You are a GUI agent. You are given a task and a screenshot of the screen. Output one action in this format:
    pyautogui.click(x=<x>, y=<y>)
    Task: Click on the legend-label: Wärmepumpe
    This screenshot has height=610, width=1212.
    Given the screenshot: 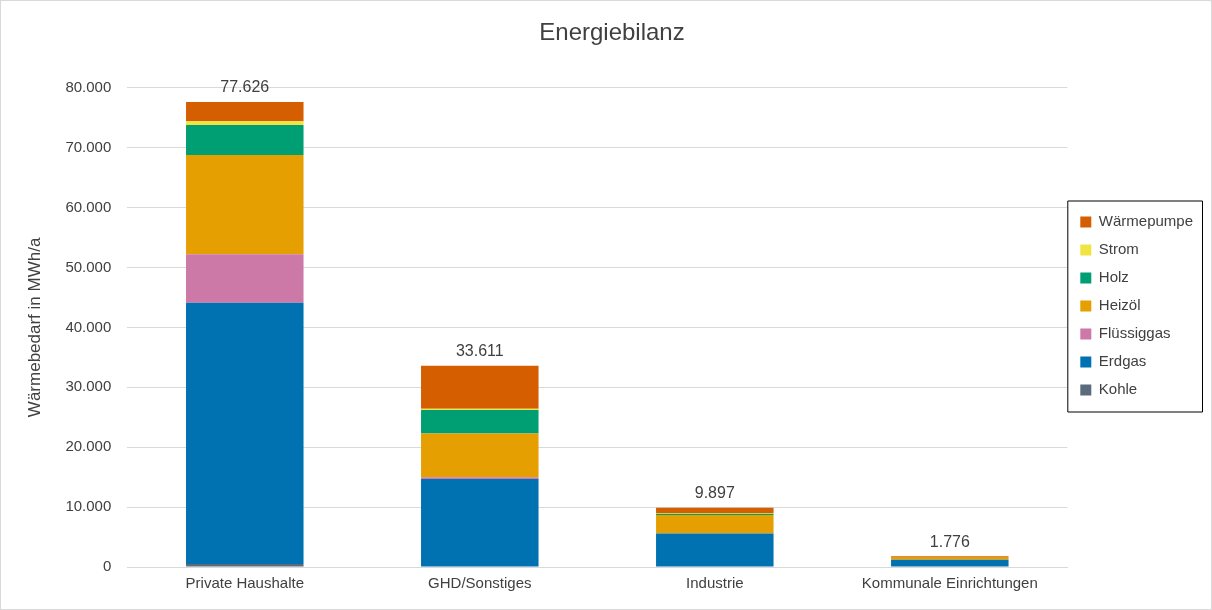 What is the action you would take?
    pyautogui.click(x=1146, y=221)
    